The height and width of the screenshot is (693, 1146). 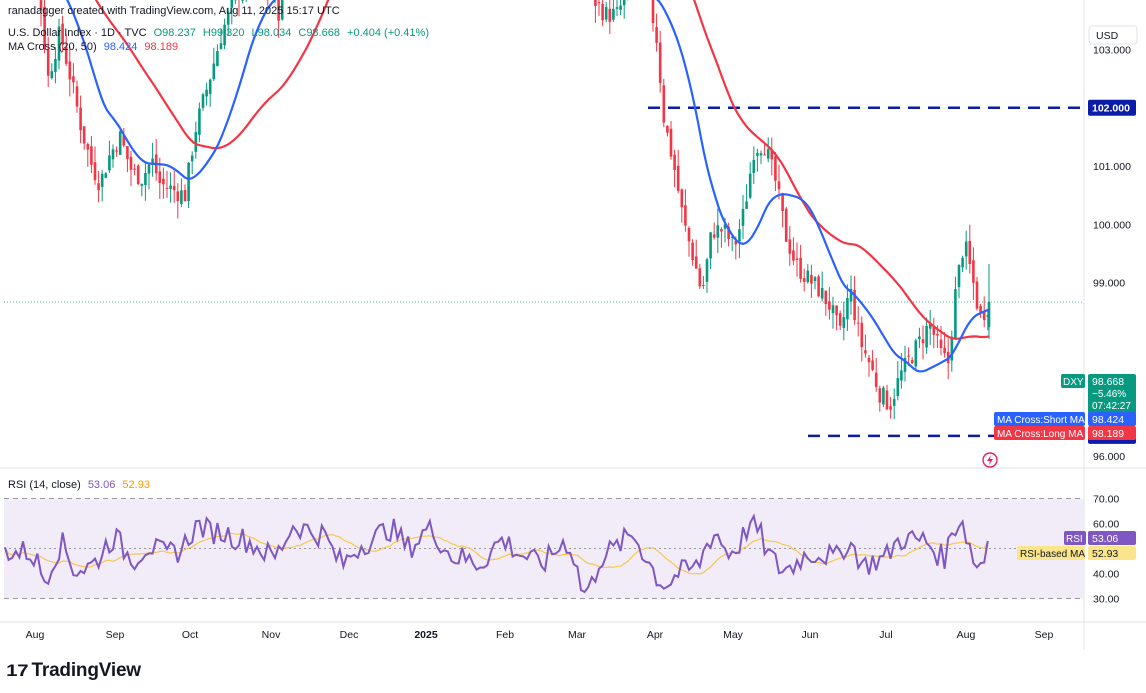 I want to click on tradingview-logo-icon: 17, so click(x=17, y=670).